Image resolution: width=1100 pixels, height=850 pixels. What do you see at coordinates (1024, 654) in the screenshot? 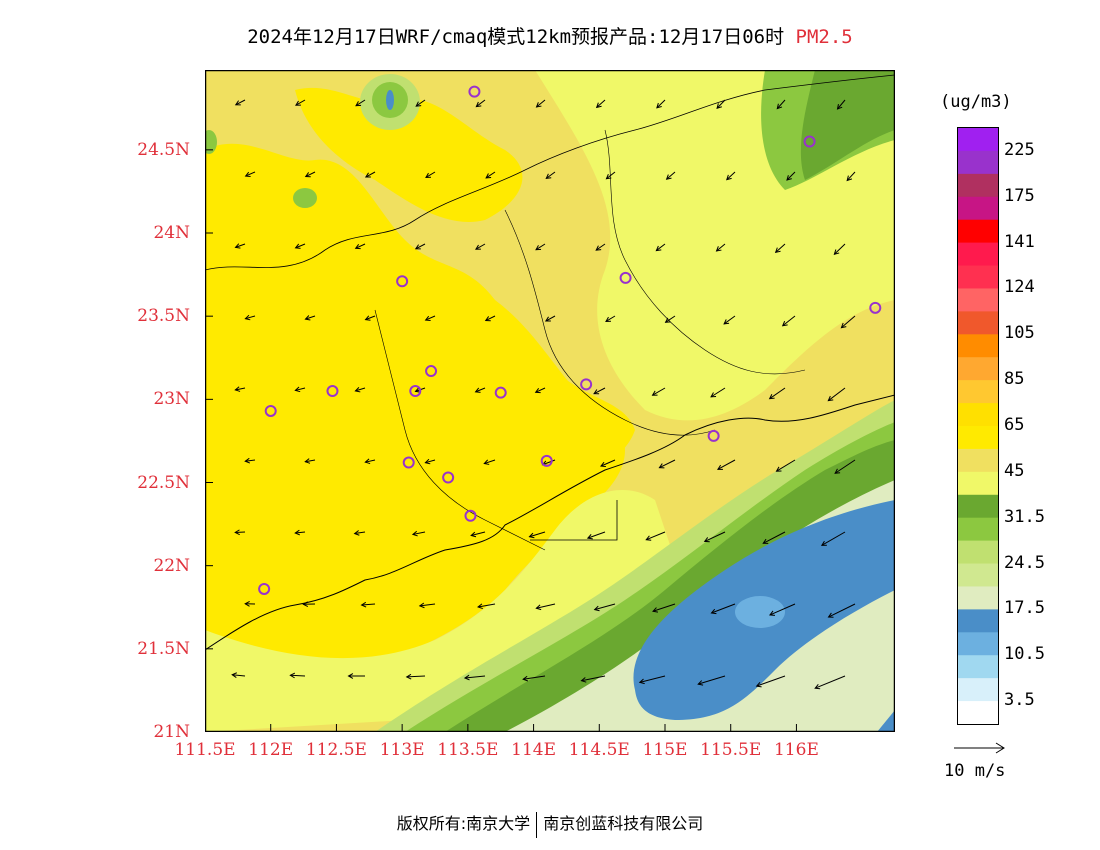
I see `legend-value: 10.5` at bounding box center [1024, 654].